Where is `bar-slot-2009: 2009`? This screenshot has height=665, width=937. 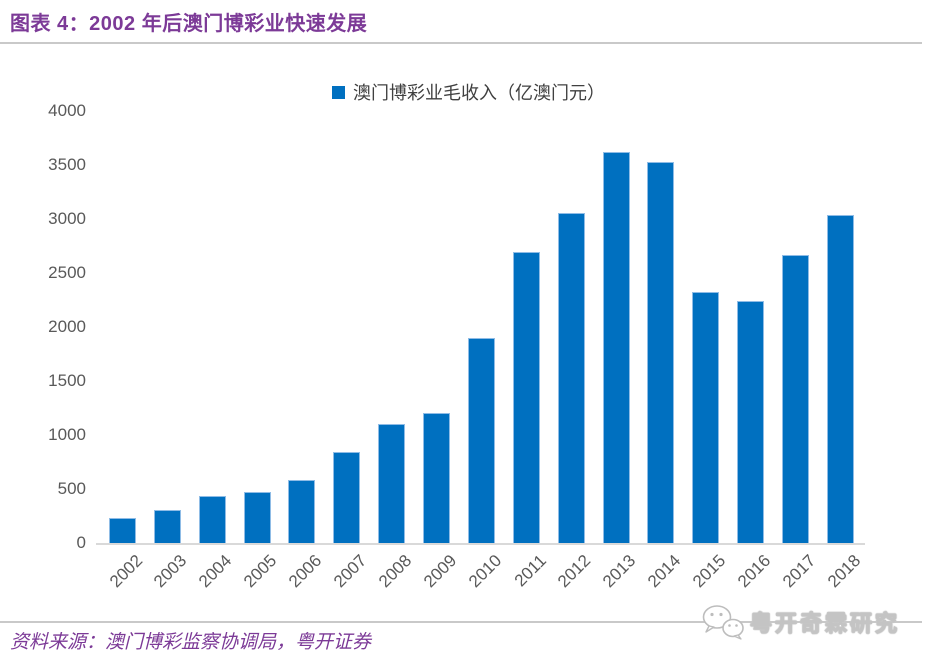
bar-slot-2009: 2009 is located at coordinates (437, 351).